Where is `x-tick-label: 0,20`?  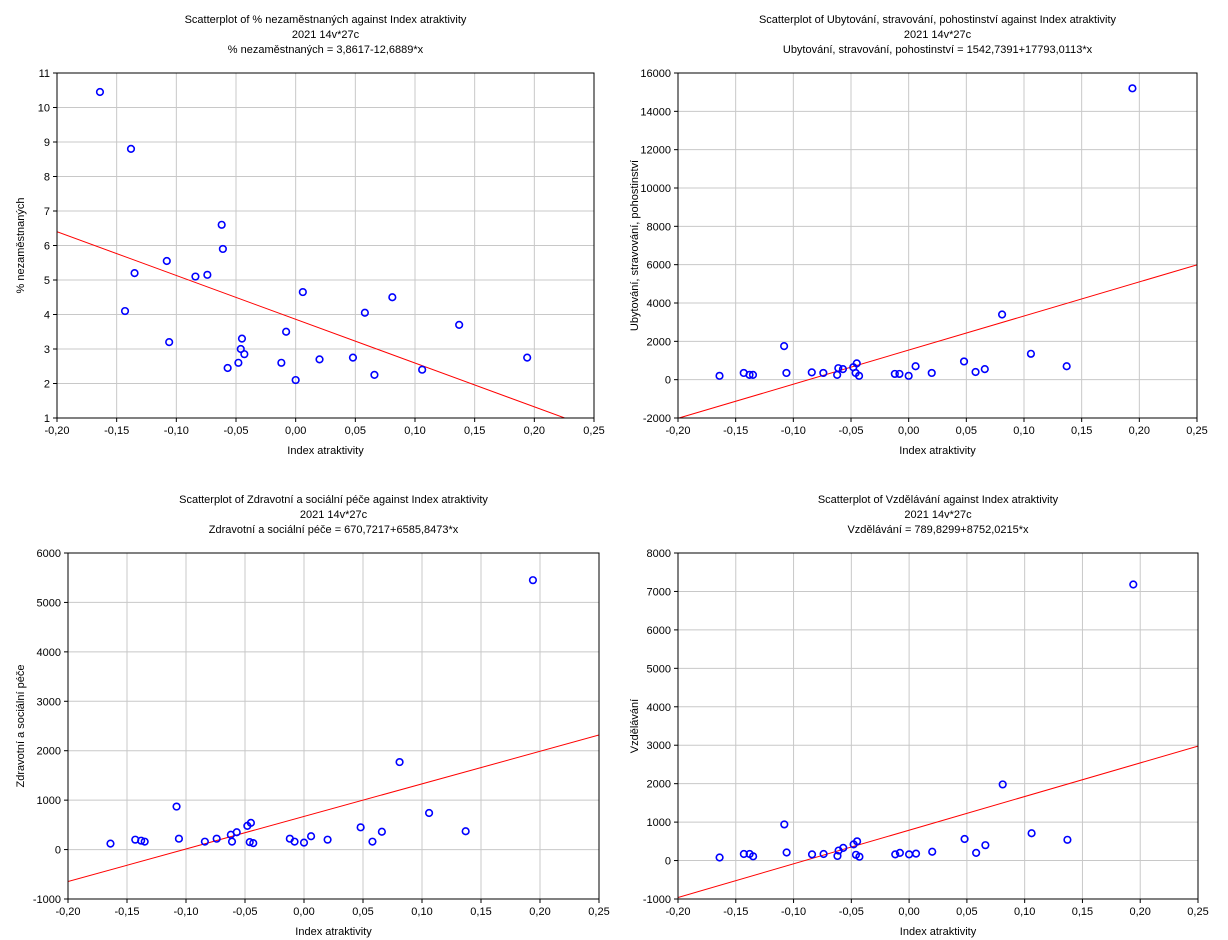
x-tick-label: 0,20 is located at coordinates (1140, 912).